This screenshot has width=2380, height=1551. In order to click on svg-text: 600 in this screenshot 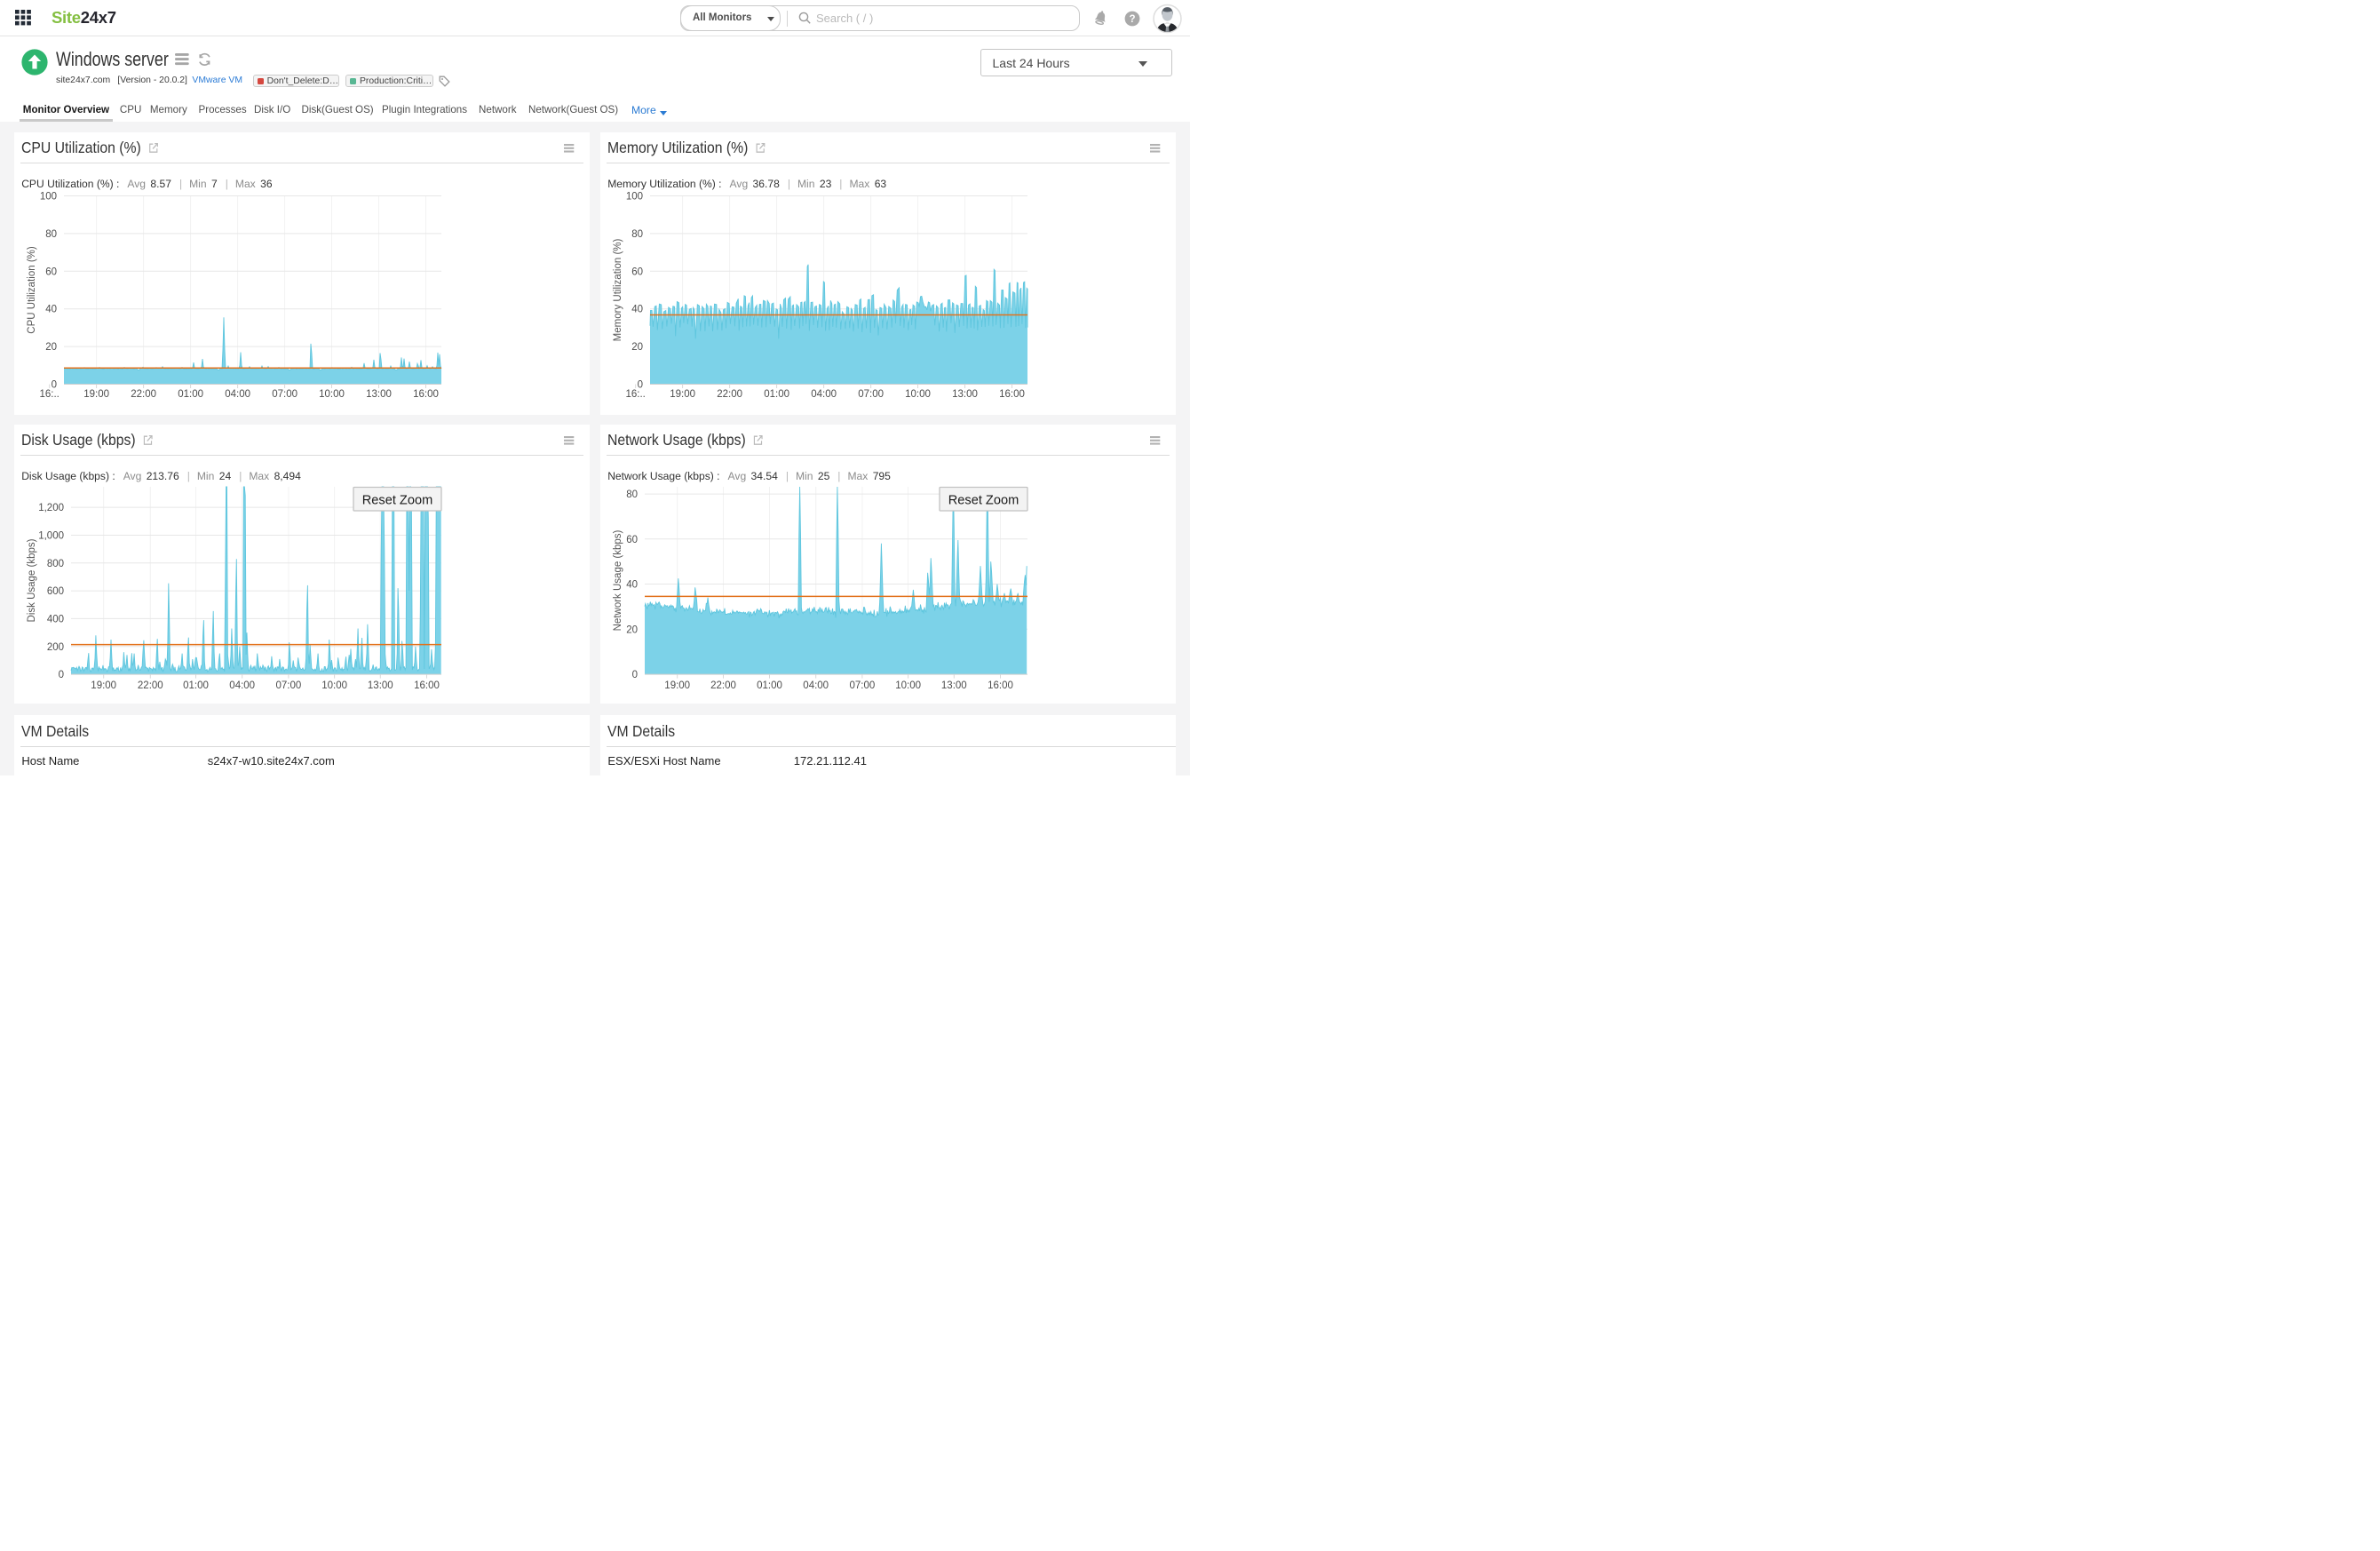, I will do `click(55, 591)`.